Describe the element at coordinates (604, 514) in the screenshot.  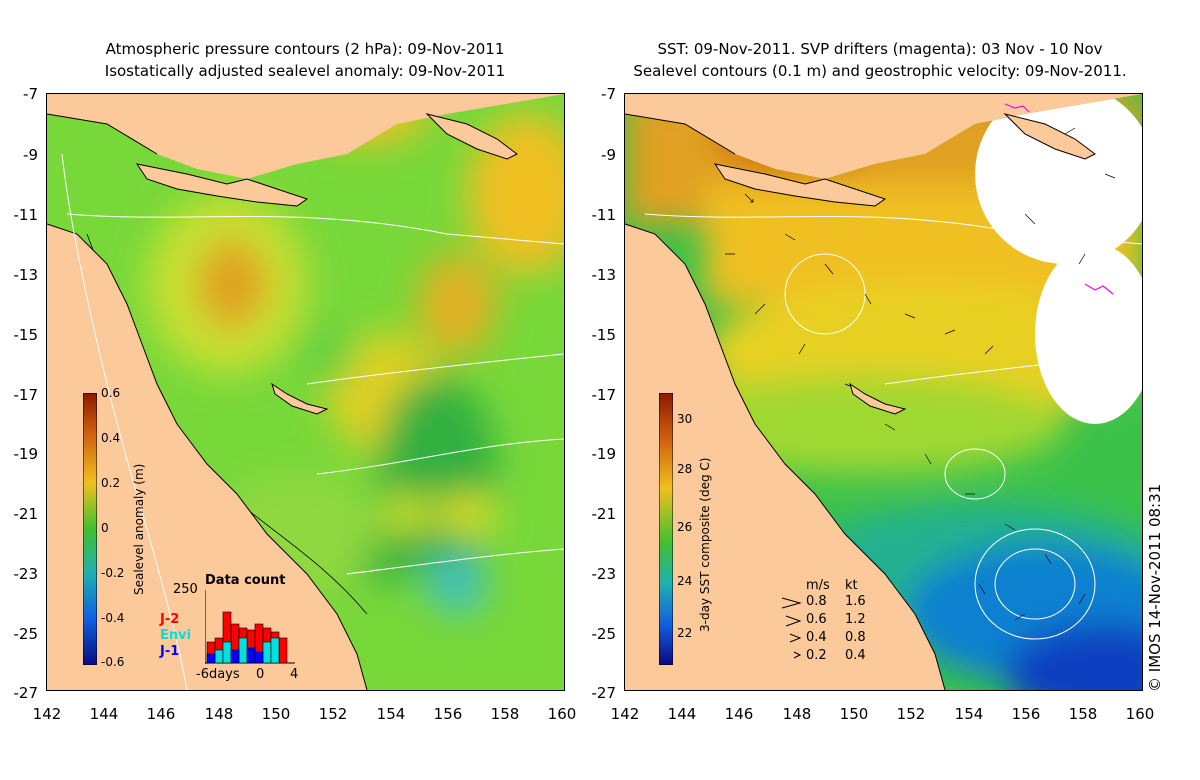
I see `right-ytick: -21` at that location.